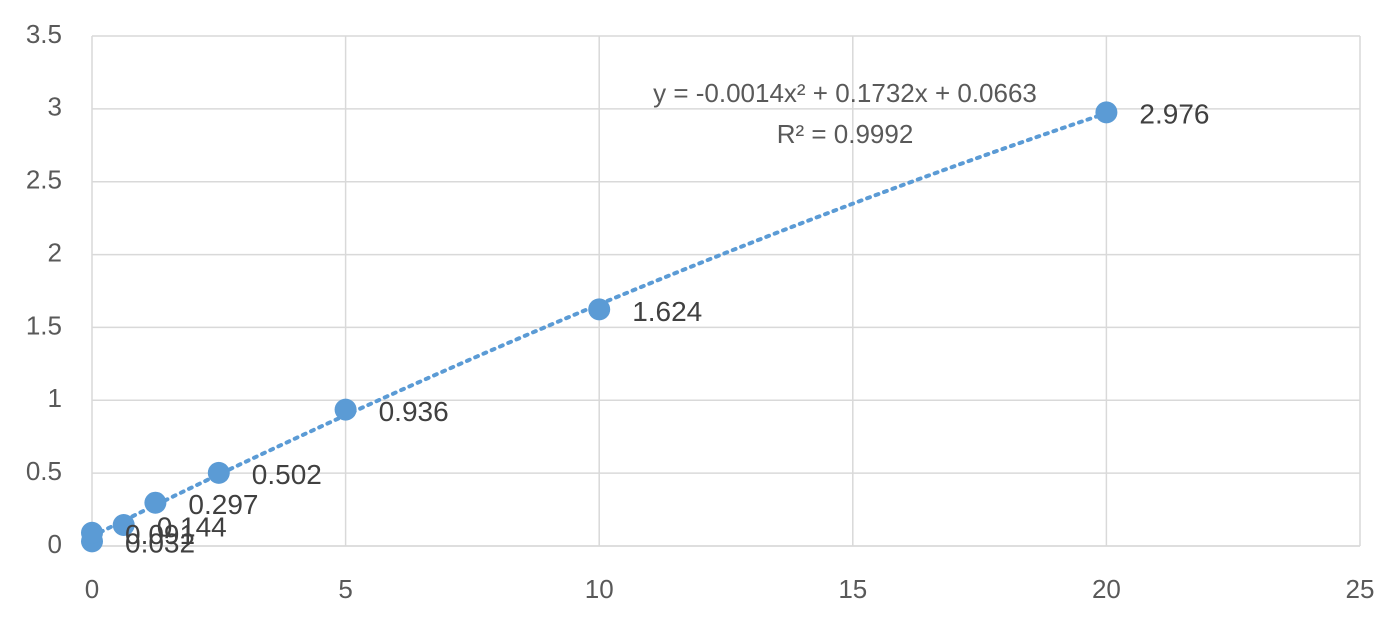 The width and height of the screenshot is (1386, 626). What do you see at coordinates (223, 504) in the screenshot?
I see `data-label: 0.297` at bounding box center [223, 504].